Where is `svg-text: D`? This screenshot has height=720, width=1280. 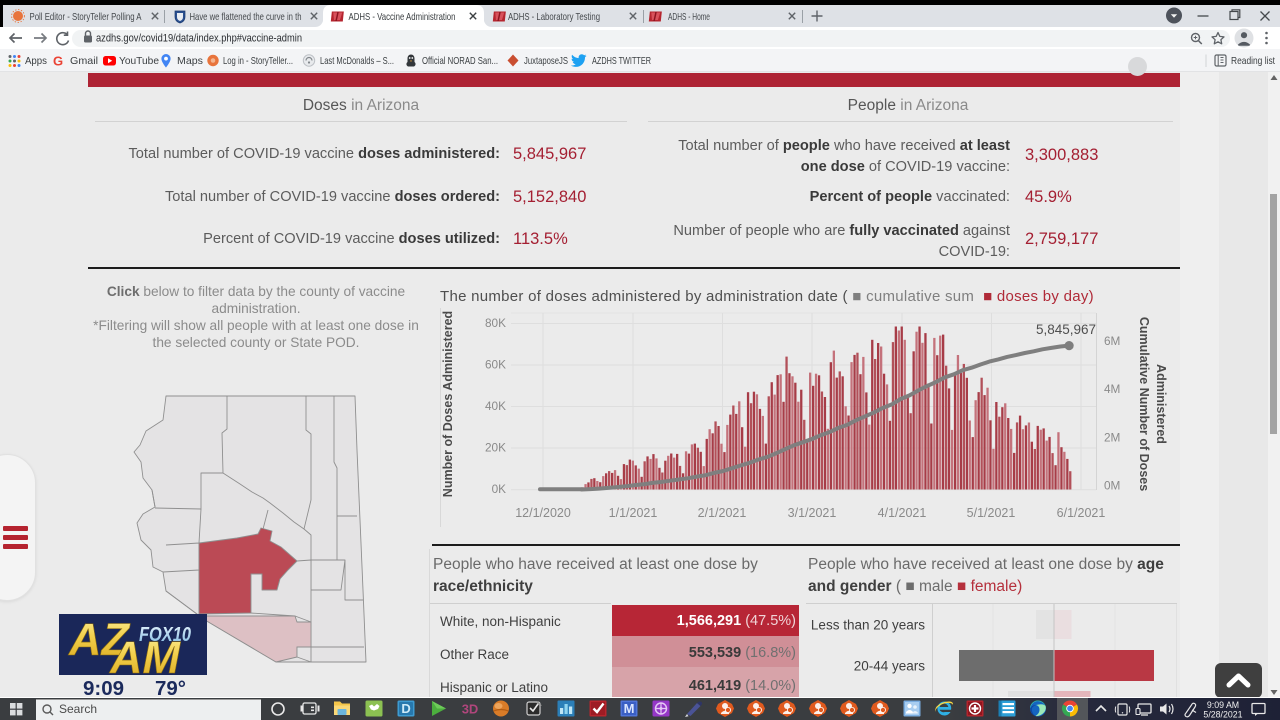 svg-text: D is located at coordinates (405, 708).